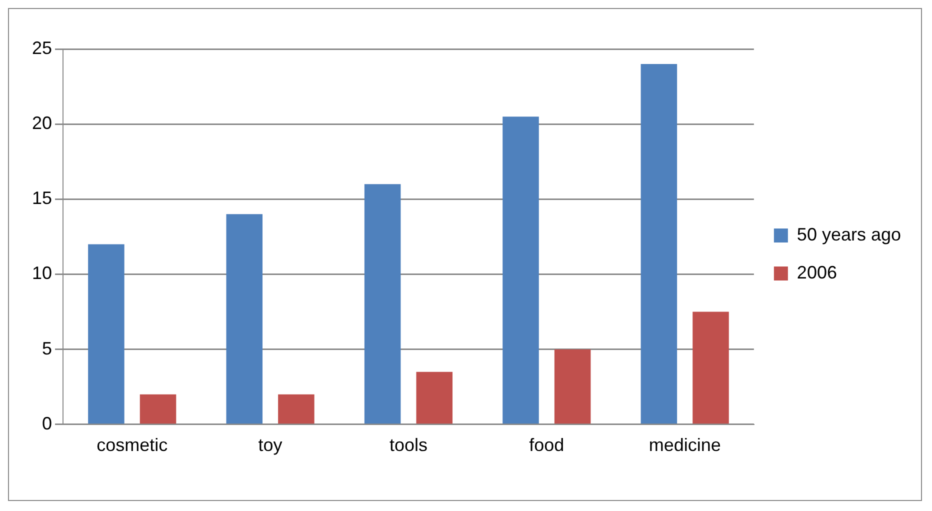  What do you see at coordinates (42, 123) in the screenshot?
I see `y-tick-label: 20` at bounding box center [42, 123].